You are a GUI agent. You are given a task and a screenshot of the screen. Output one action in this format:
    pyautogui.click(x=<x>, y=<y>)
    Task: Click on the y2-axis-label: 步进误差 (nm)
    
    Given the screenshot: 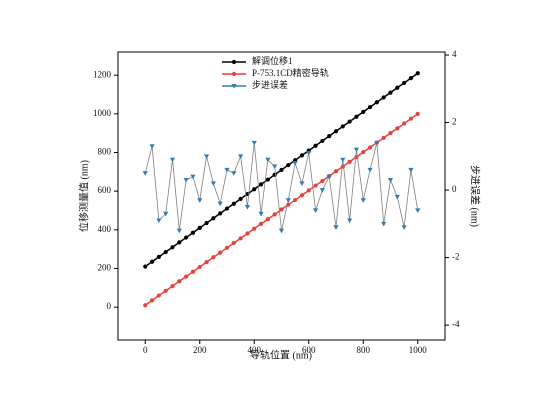 What is the action you would take?
    pyautogui.click(x=475, y=196)
    